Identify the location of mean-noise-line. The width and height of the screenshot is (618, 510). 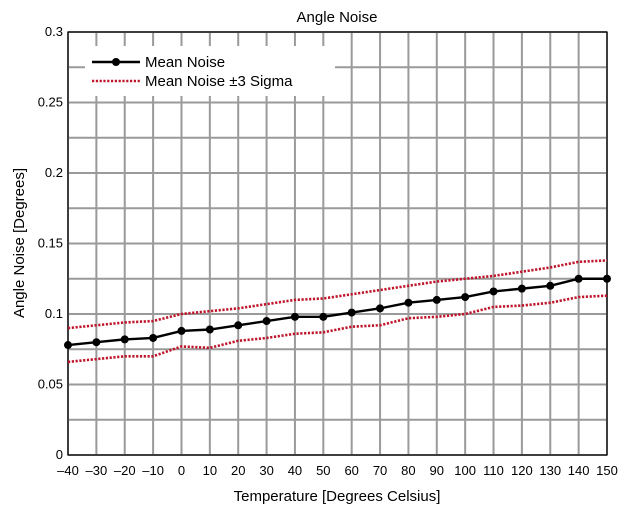
(337, 312).